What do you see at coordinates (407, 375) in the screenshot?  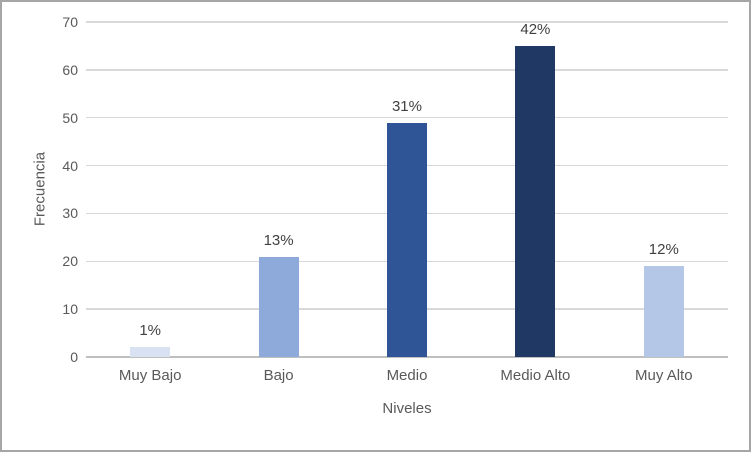 I see `x-tick-label: Medio` at bounding box center [407, 375].